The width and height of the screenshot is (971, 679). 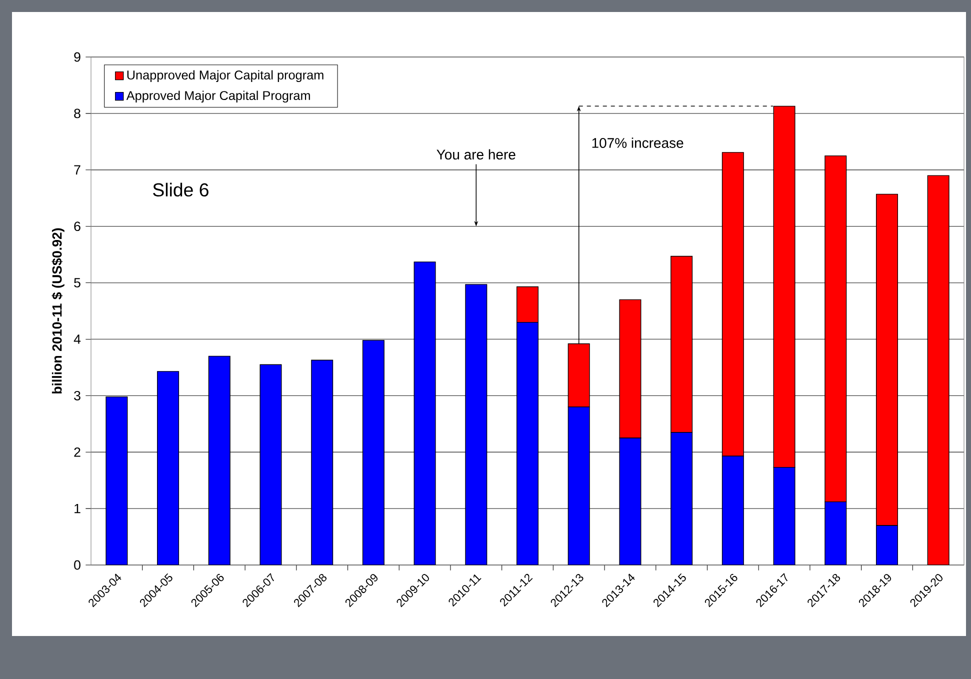 I want to click on y-tick-label: 5, so click(x=77, y=283).